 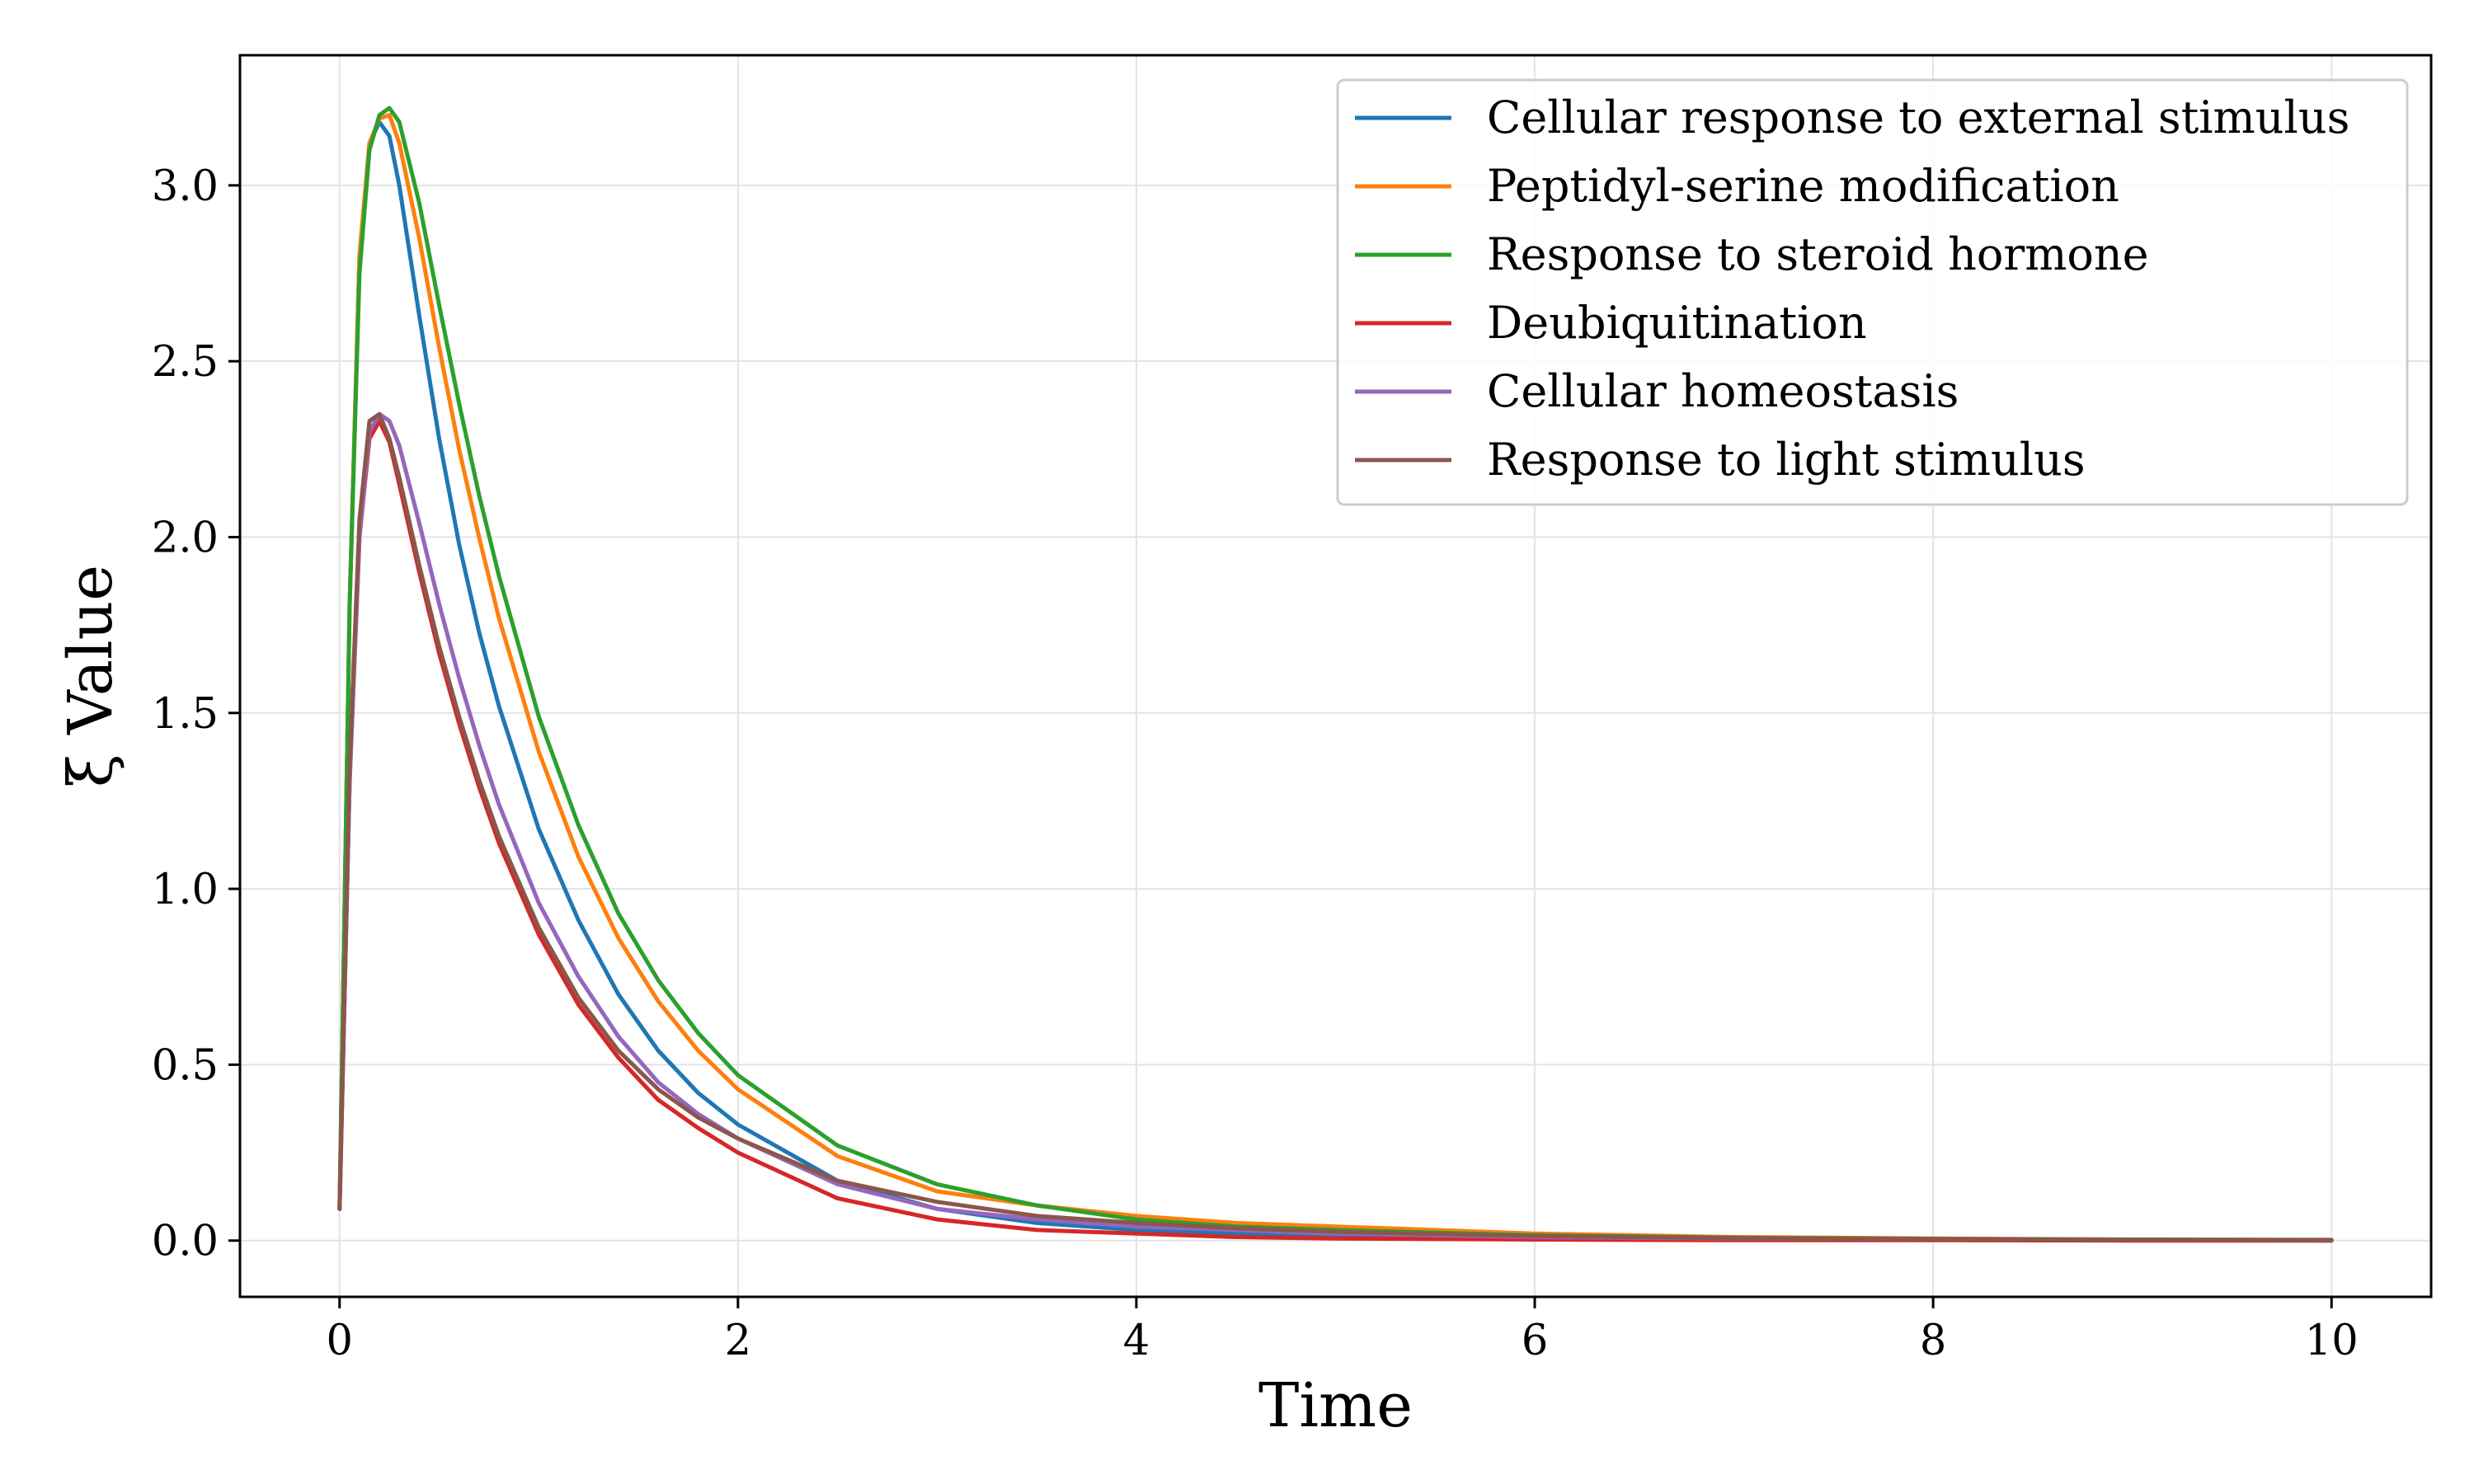 I want to click on x-tick-label: 0, so click(x=340, y=1341).